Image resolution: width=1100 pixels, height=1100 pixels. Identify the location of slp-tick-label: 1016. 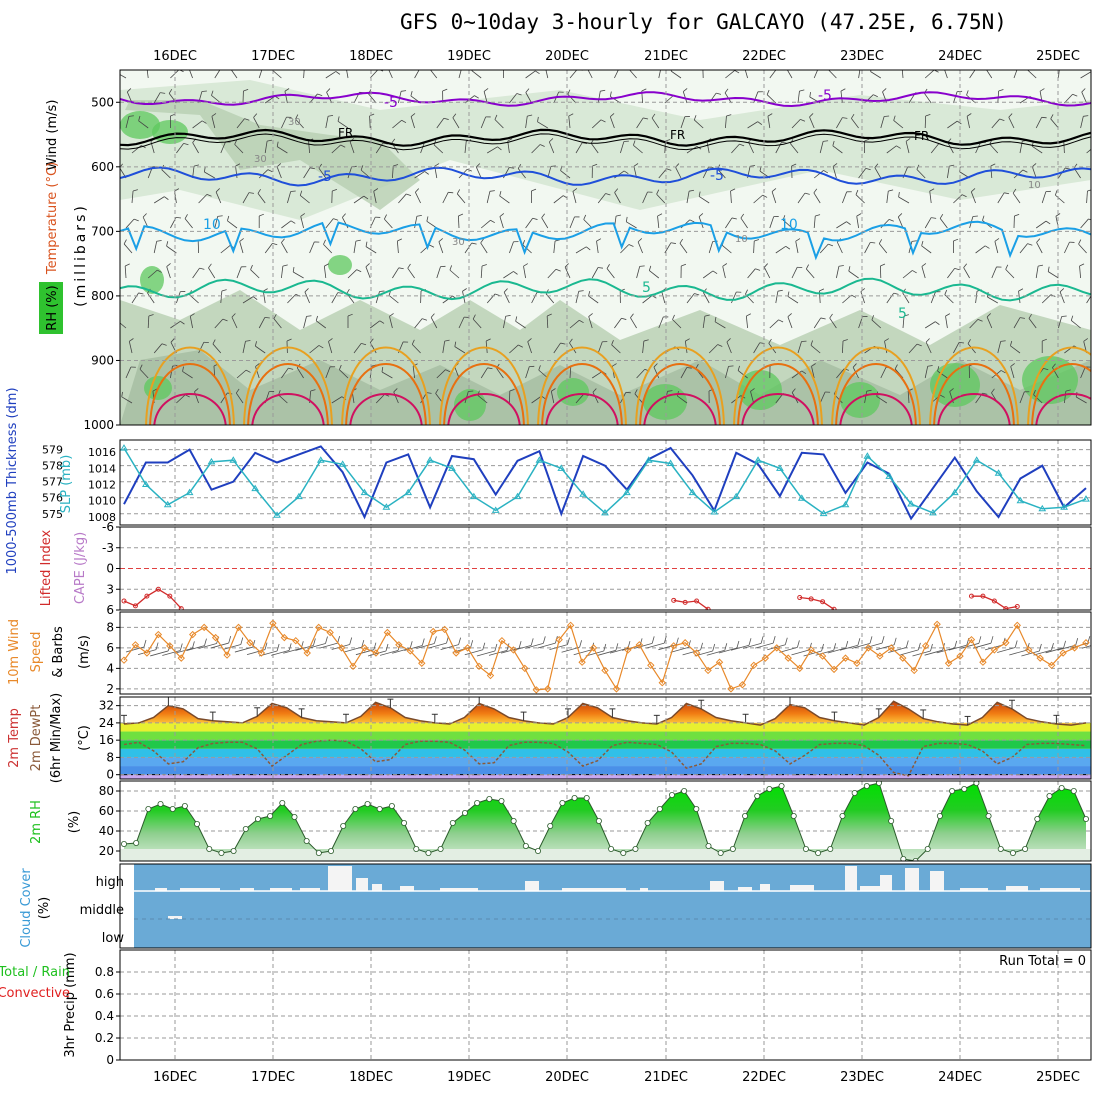
(102, 452).